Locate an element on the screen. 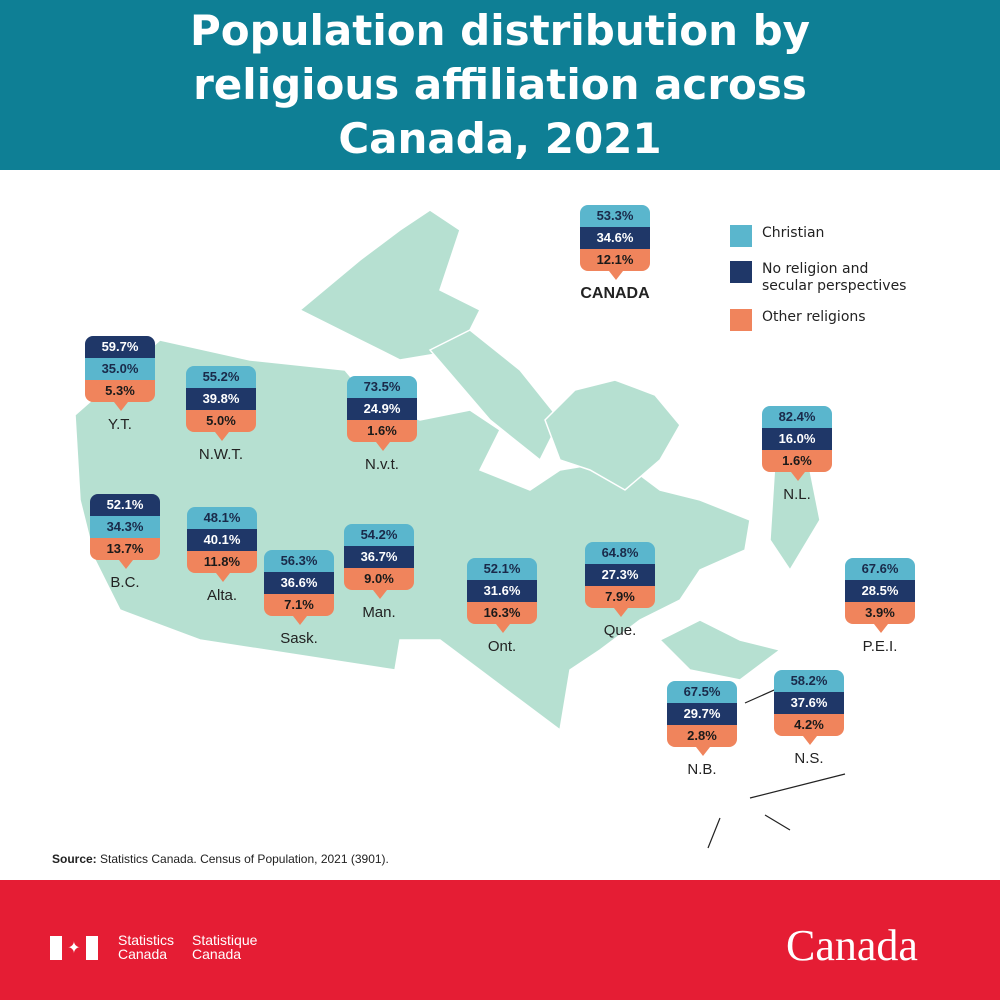 This screenshot has height=1000, width=1000. legend-item-no_religion: No religion and secular perspectives is located at coordinates (821, 278).